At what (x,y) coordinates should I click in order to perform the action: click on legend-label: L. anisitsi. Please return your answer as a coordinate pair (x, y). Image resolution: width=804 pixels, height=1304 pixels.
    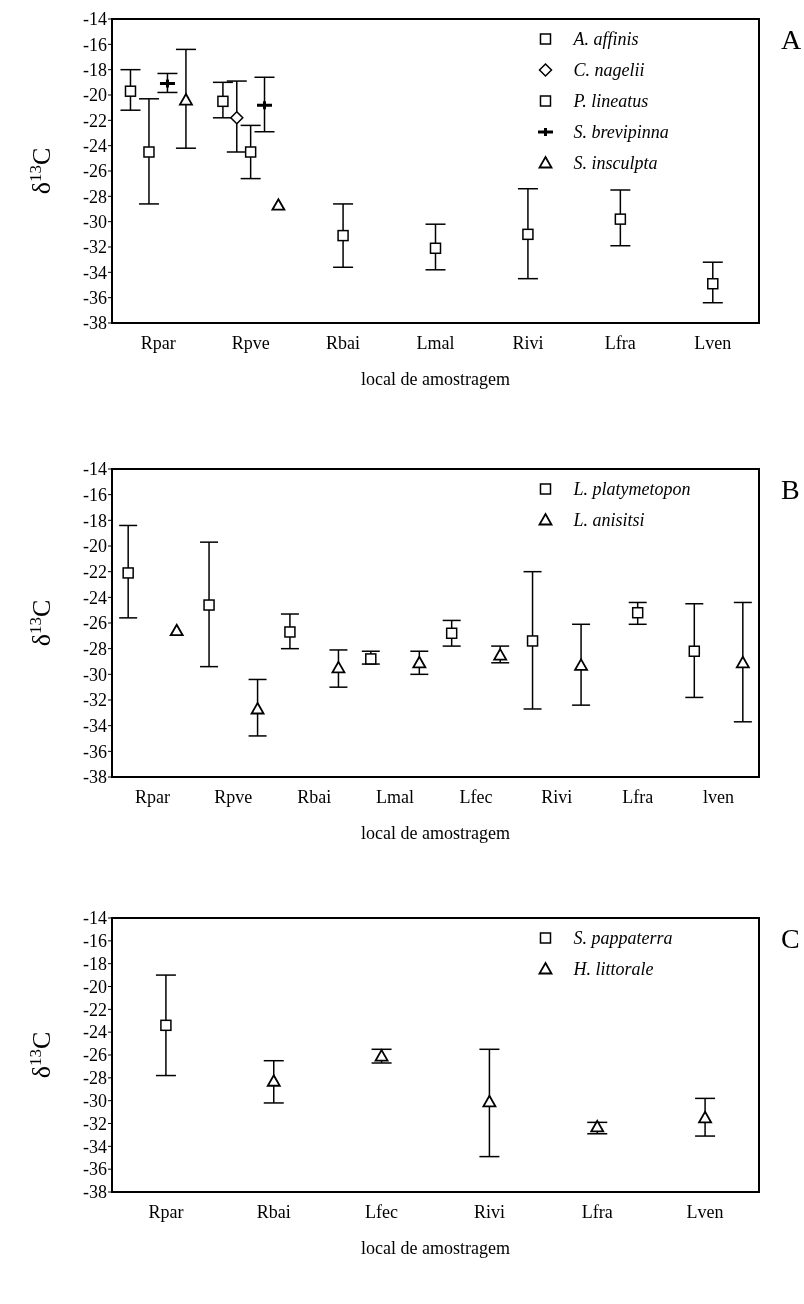
    Looking at the image, I should click on (608, 520).